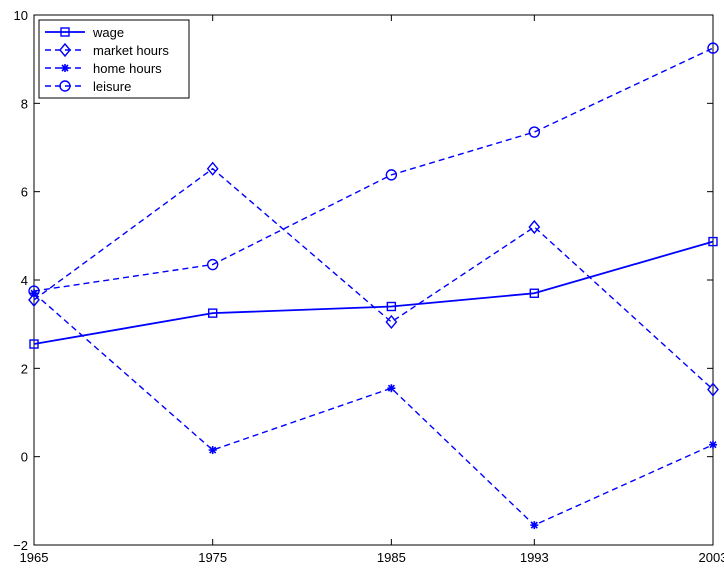 This screenshot has height=568, width=724. What do you see at coordinates (131, 50) in the screenshot?
I see `legend-label: market hours` at bounding box center [131, 50].